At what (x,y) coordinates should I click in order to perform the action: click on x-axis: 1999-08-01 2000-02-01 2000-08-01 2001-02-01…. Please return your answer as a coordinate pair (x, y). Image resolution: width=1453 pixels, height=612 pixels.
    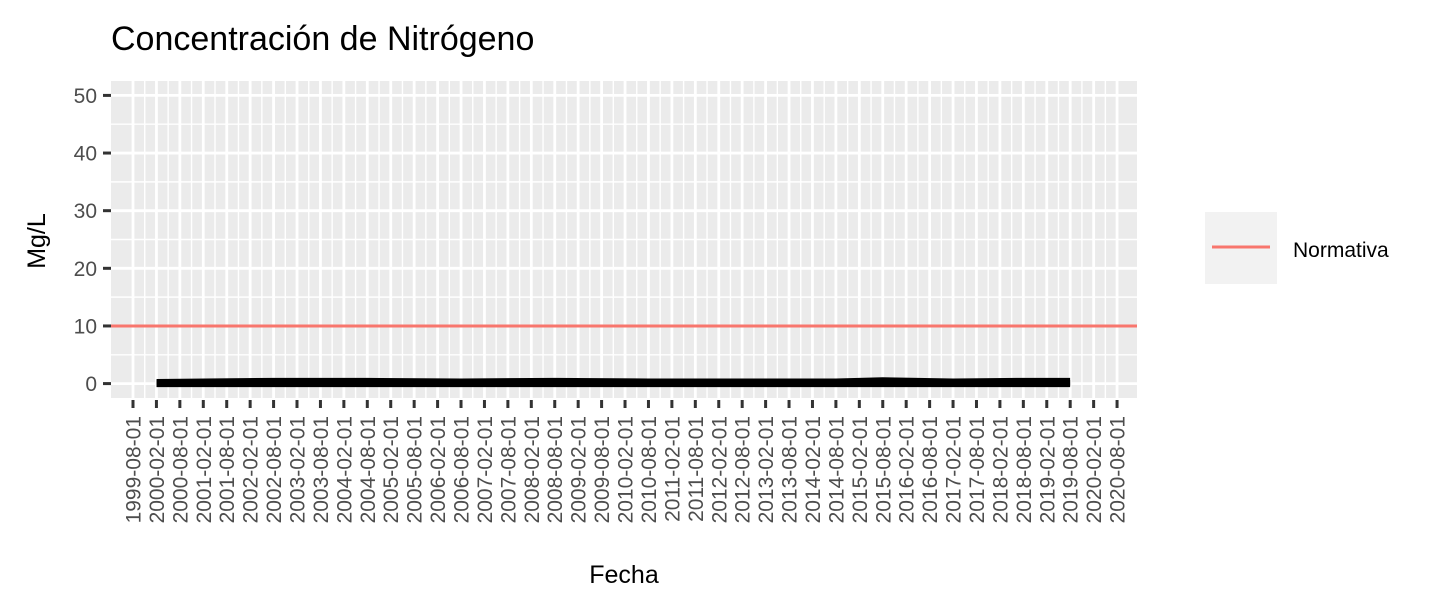
    Looking at the image, I should click on (626, 461).